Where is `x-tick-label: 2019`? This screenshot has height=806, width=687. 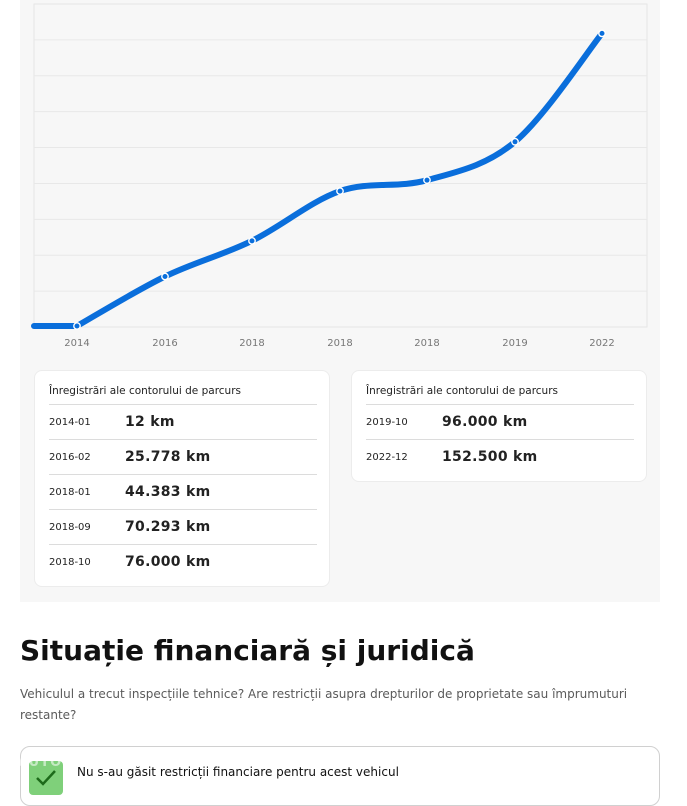 x-tick-label: 2019 is located at coordinates (514, 343).